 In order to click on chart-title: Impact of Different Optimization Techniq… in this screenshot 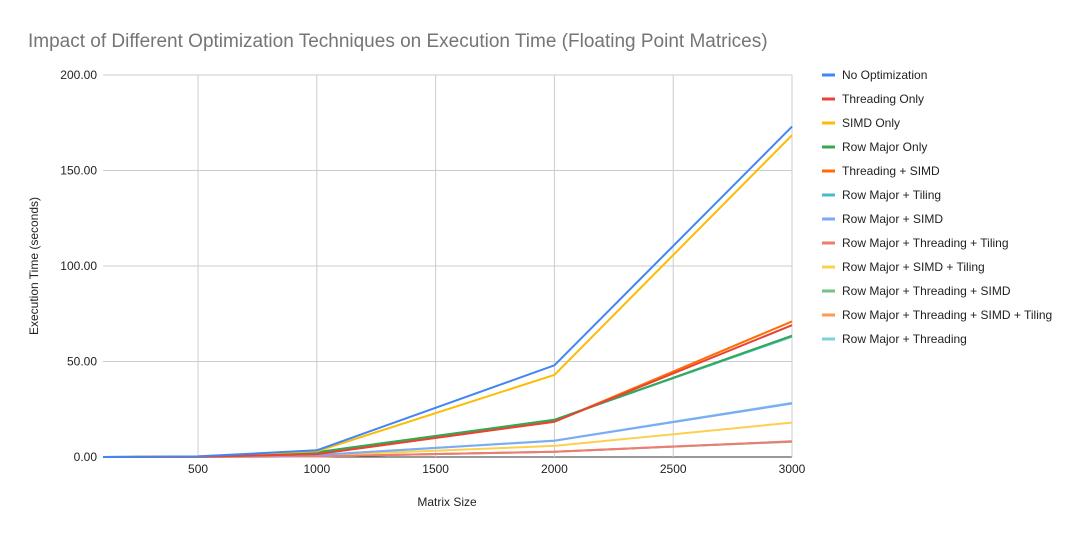, I will do `click(398, 41)`.